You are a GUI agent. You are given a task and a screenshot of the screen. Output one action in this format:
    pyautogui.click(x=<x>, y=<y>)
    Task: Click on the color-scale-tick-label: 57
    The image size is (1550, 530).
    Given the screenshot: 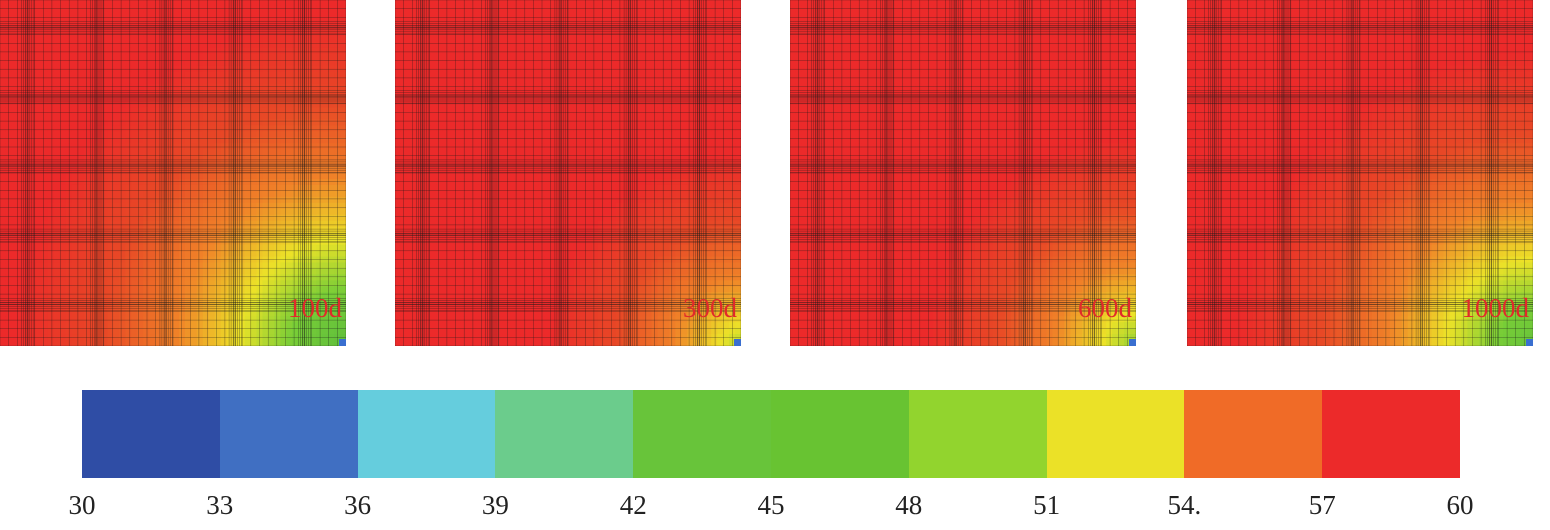 What is the action you would take?
    pyautogui.click(x=1322, y=505)
    